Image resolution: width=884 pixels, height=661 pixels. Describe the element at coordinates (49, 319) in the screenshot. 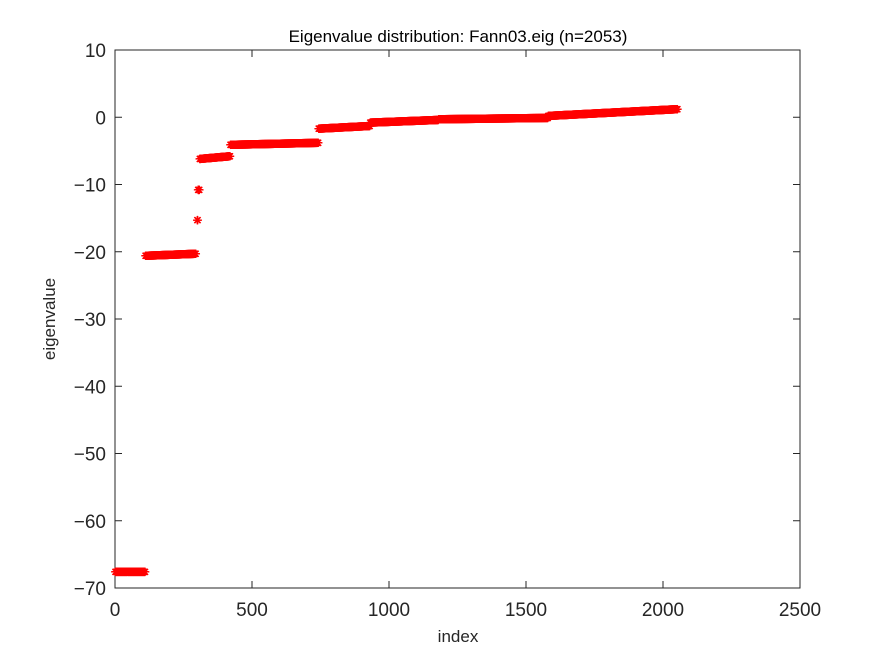

I see `y-axis-label: eigenvalue` at that location.